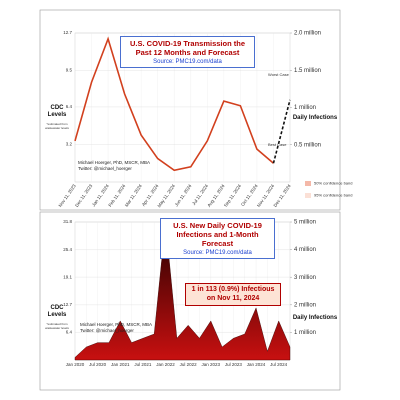  I want to click on y2-tick-label: 2.0 million, so click(307, 34).